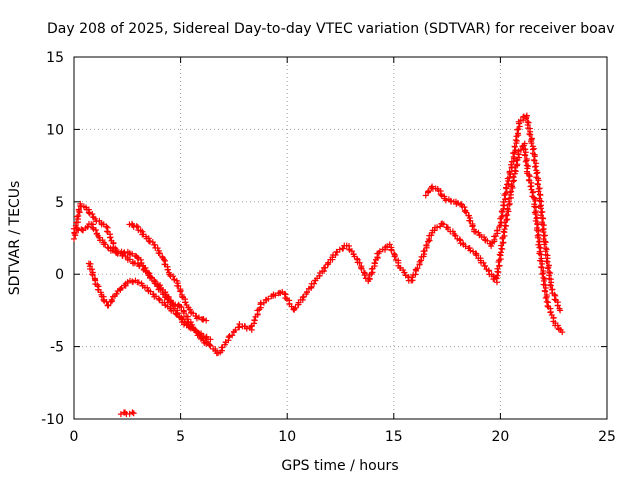  I want to click on y-axis-label: SDTVAR / TECUs, so click(15, 238).